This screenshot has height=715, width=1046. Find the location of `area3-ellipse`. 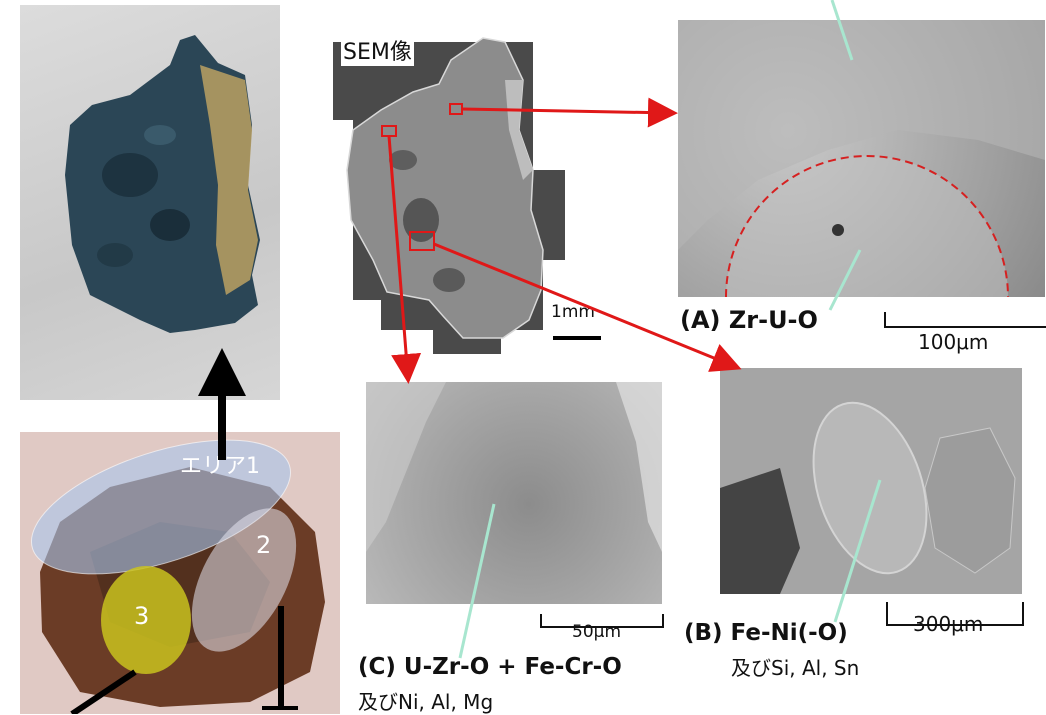

area3-ellipse is located at coordinates (146, 620).